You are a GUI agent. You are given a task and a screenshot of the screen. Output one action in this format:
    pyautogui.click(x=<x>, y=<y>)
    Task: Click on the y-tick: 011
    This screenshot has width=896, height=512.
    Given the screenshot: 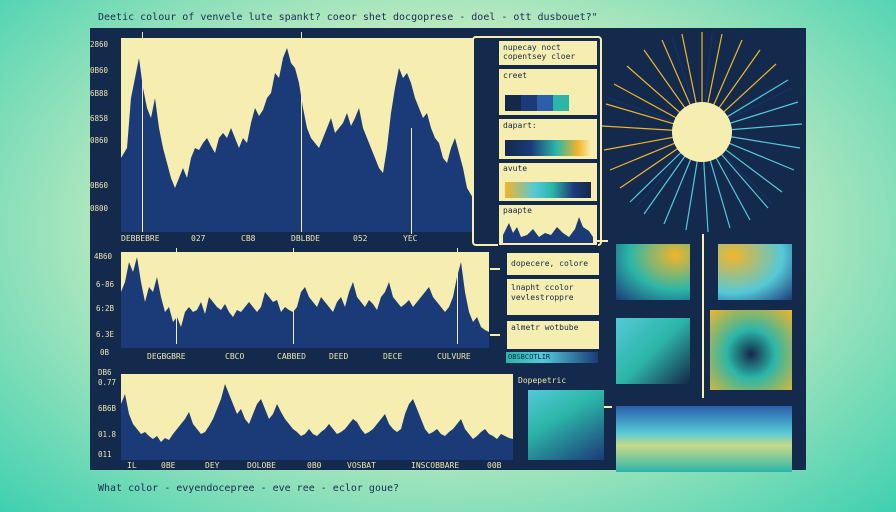 What is the action you would take?
    pyautogui.click(x=105, y=454)
    